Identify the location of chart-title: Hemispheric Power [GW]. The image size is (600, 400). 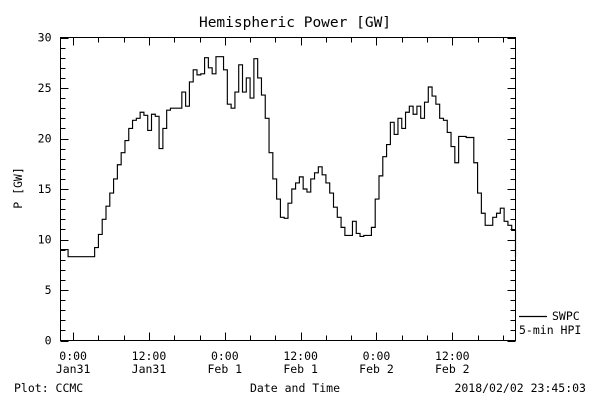
(295, 23).